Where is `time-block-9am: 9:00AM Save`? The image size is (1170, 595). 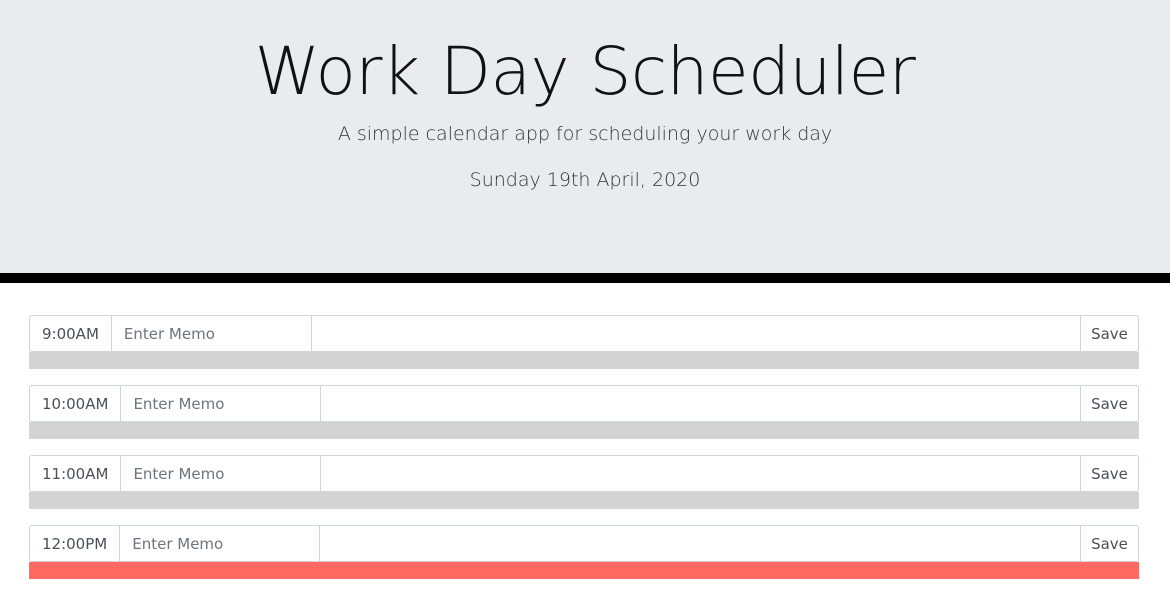 time-block-9am: 9:00AM Save is located at coordinates (584, 342).